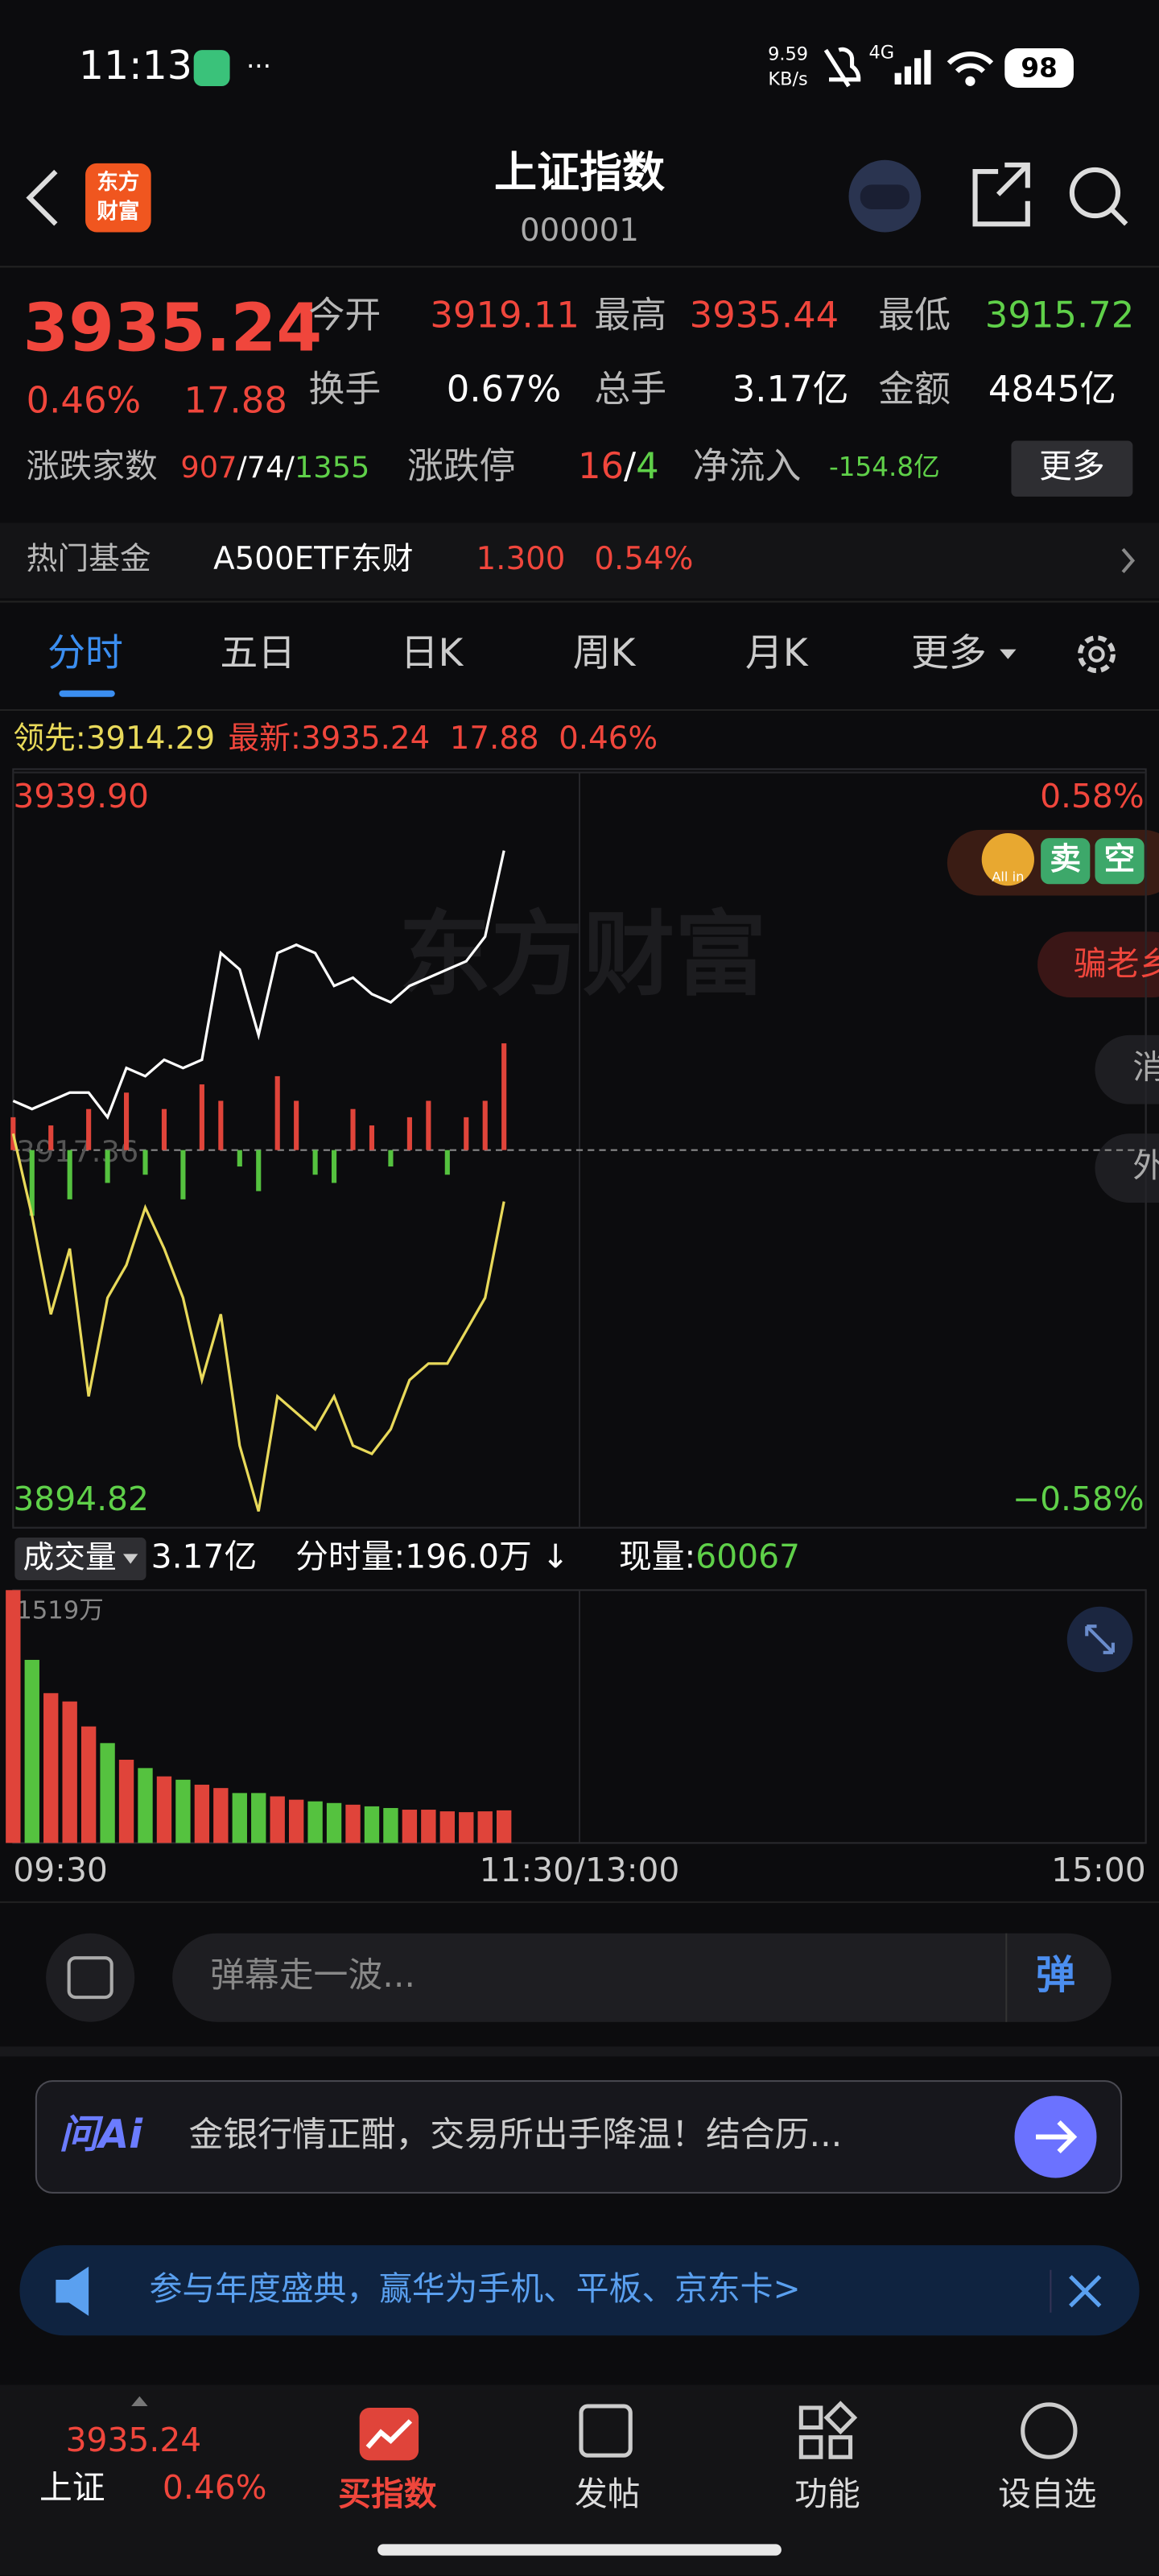 The image size is (1159, 2576). I want to click on net-speed-unit: KB/s, so click(787, 78).